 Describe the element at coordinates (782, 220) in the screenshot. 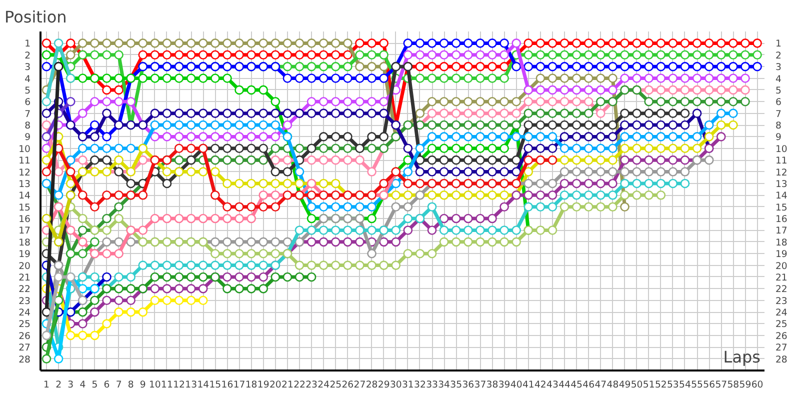

I see `y2-tick-label: 16` at that location.